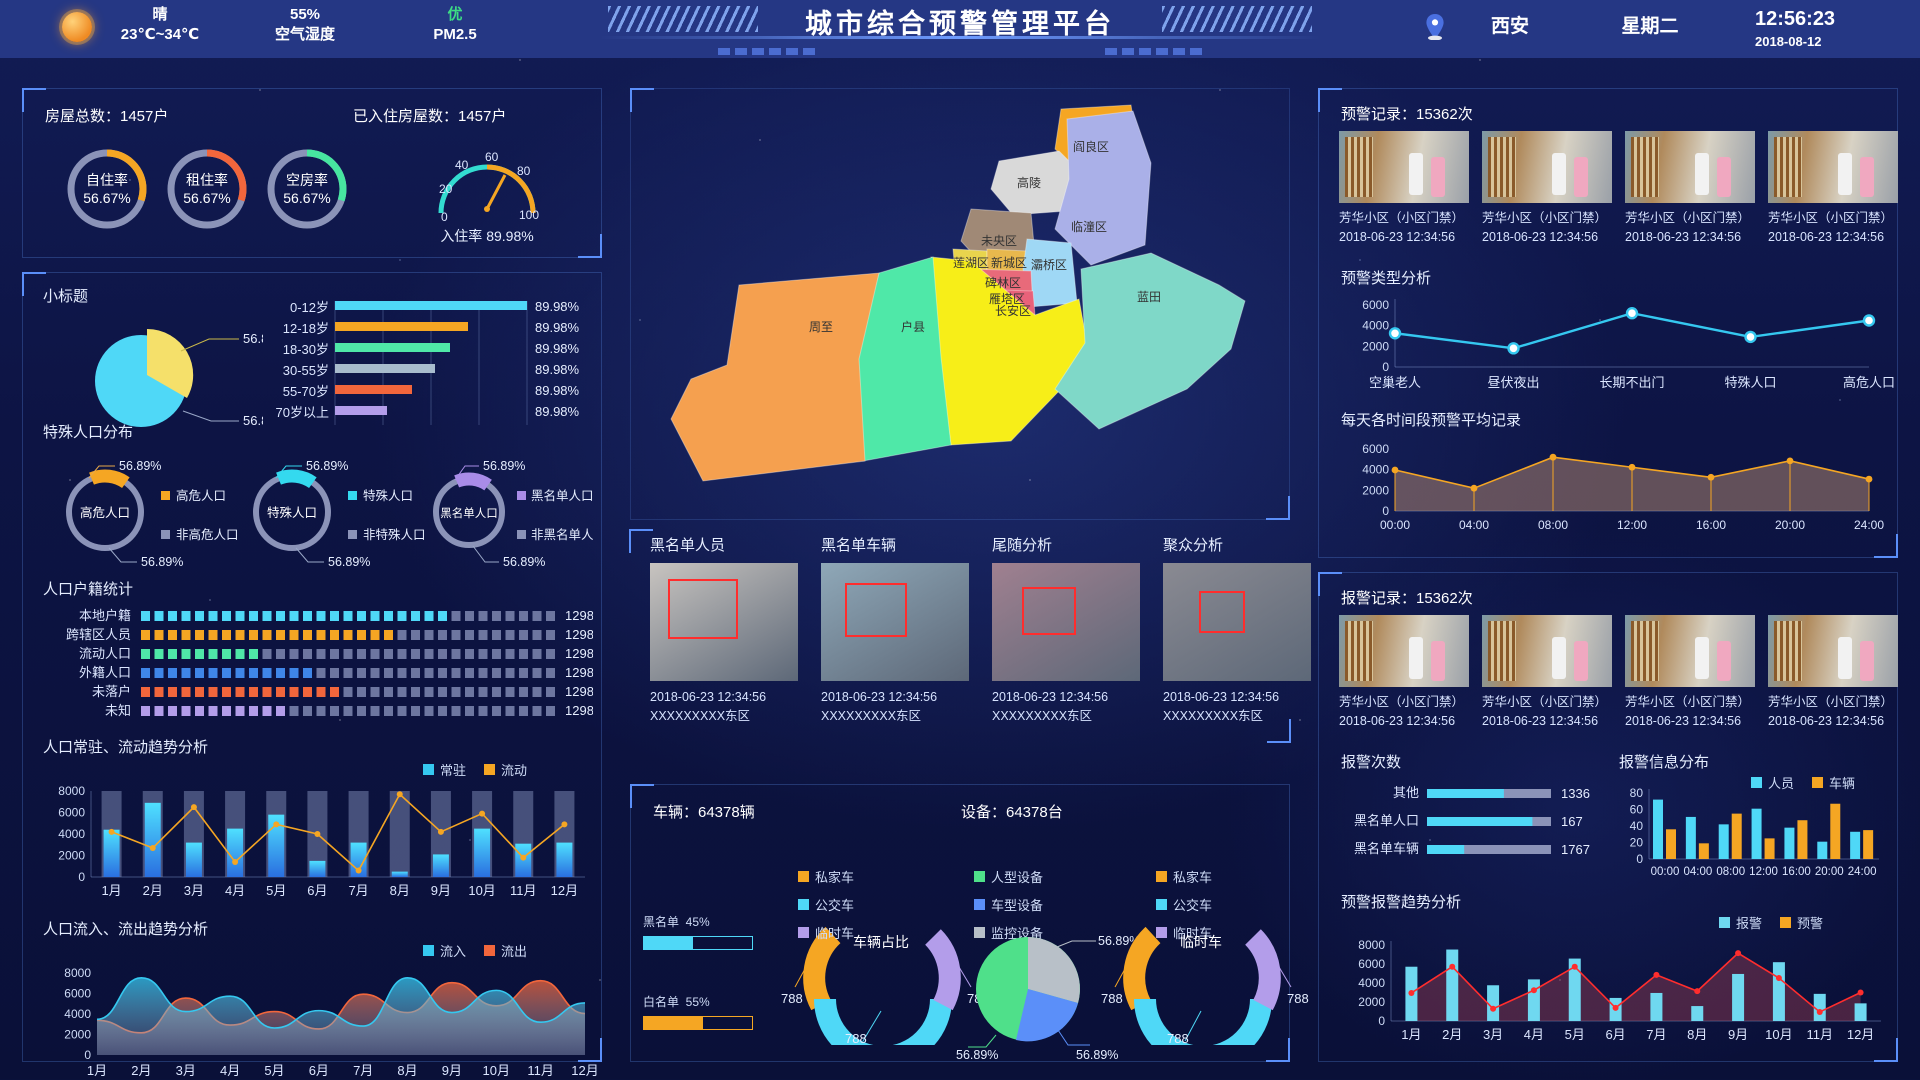  What do you see at coordinates (105, 653) in the screenshot?
I see `svg-text: 流动人口` at bounding box center [105, 653].